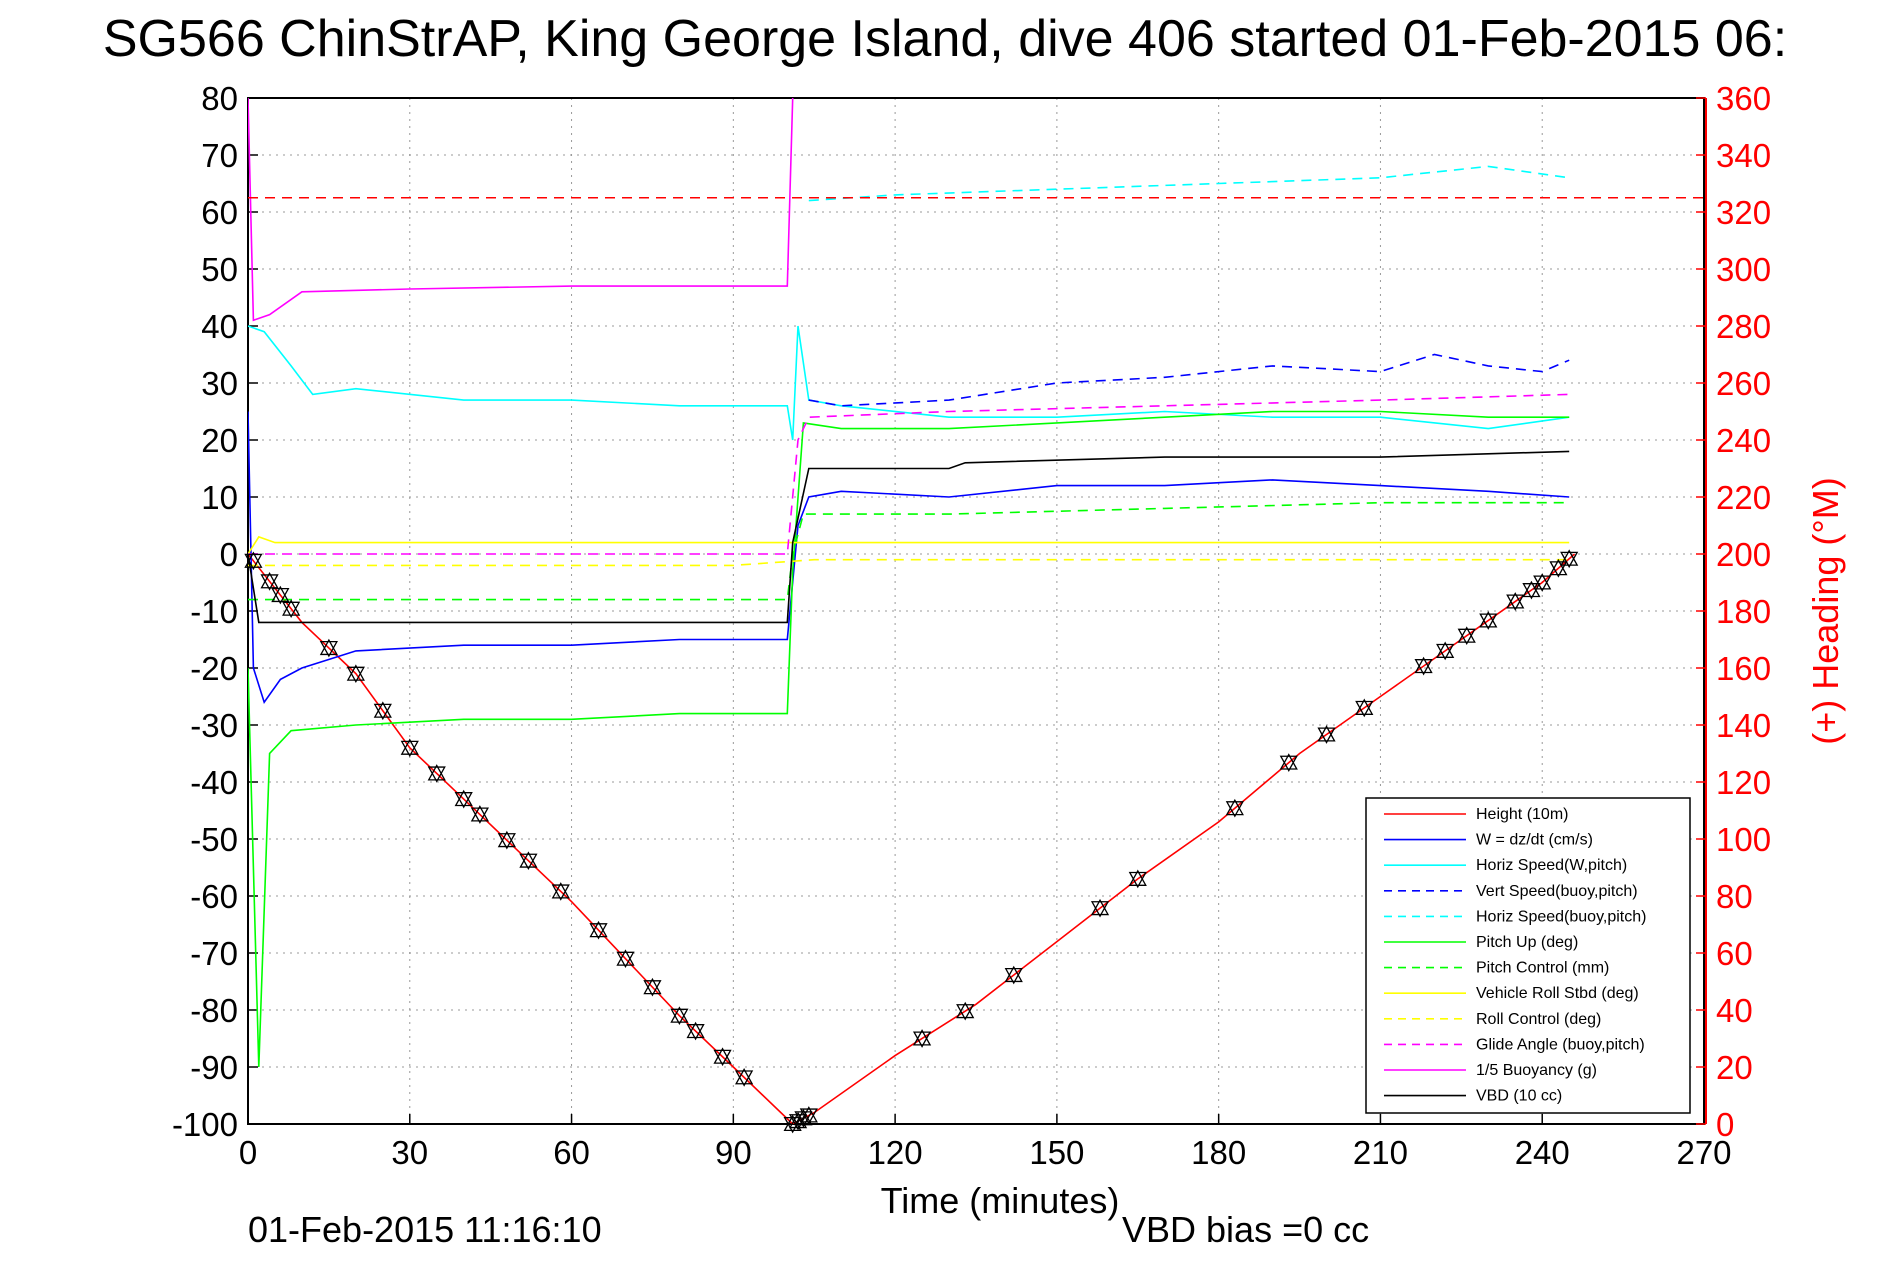  I want to click on y-tick-label: -40, so click(214, 782).